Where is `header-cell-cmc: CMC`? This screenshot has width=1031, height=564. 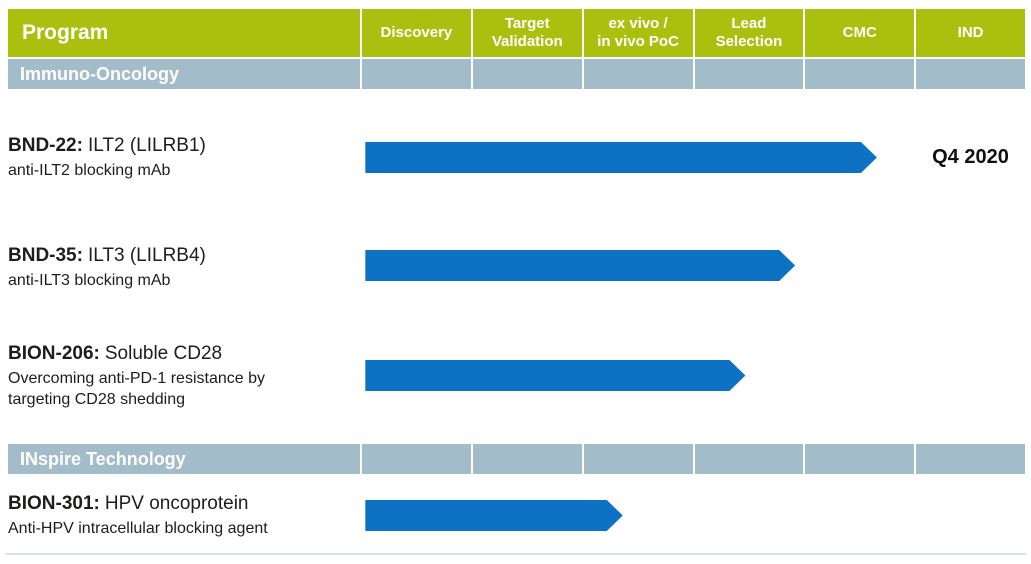
header-cell-cmc: CMC is located at coordinates (860, 33).